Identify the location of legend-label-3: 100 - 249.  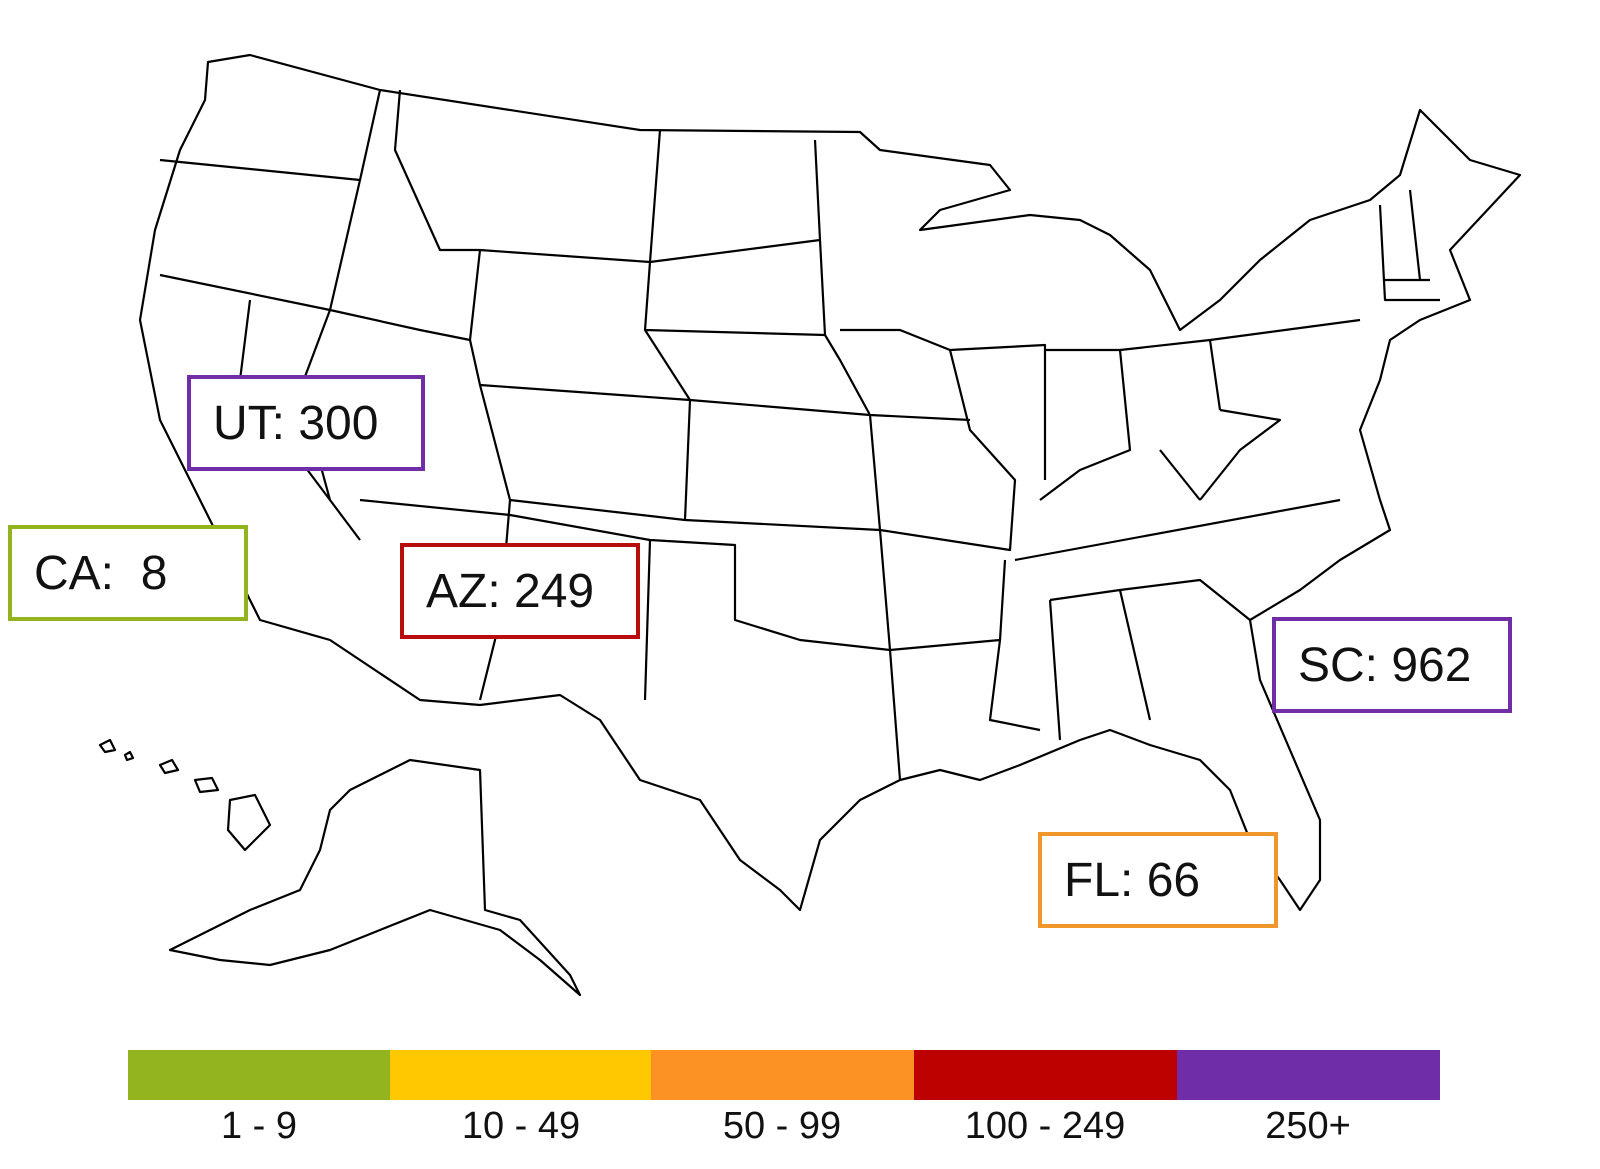
(1045, 1126).